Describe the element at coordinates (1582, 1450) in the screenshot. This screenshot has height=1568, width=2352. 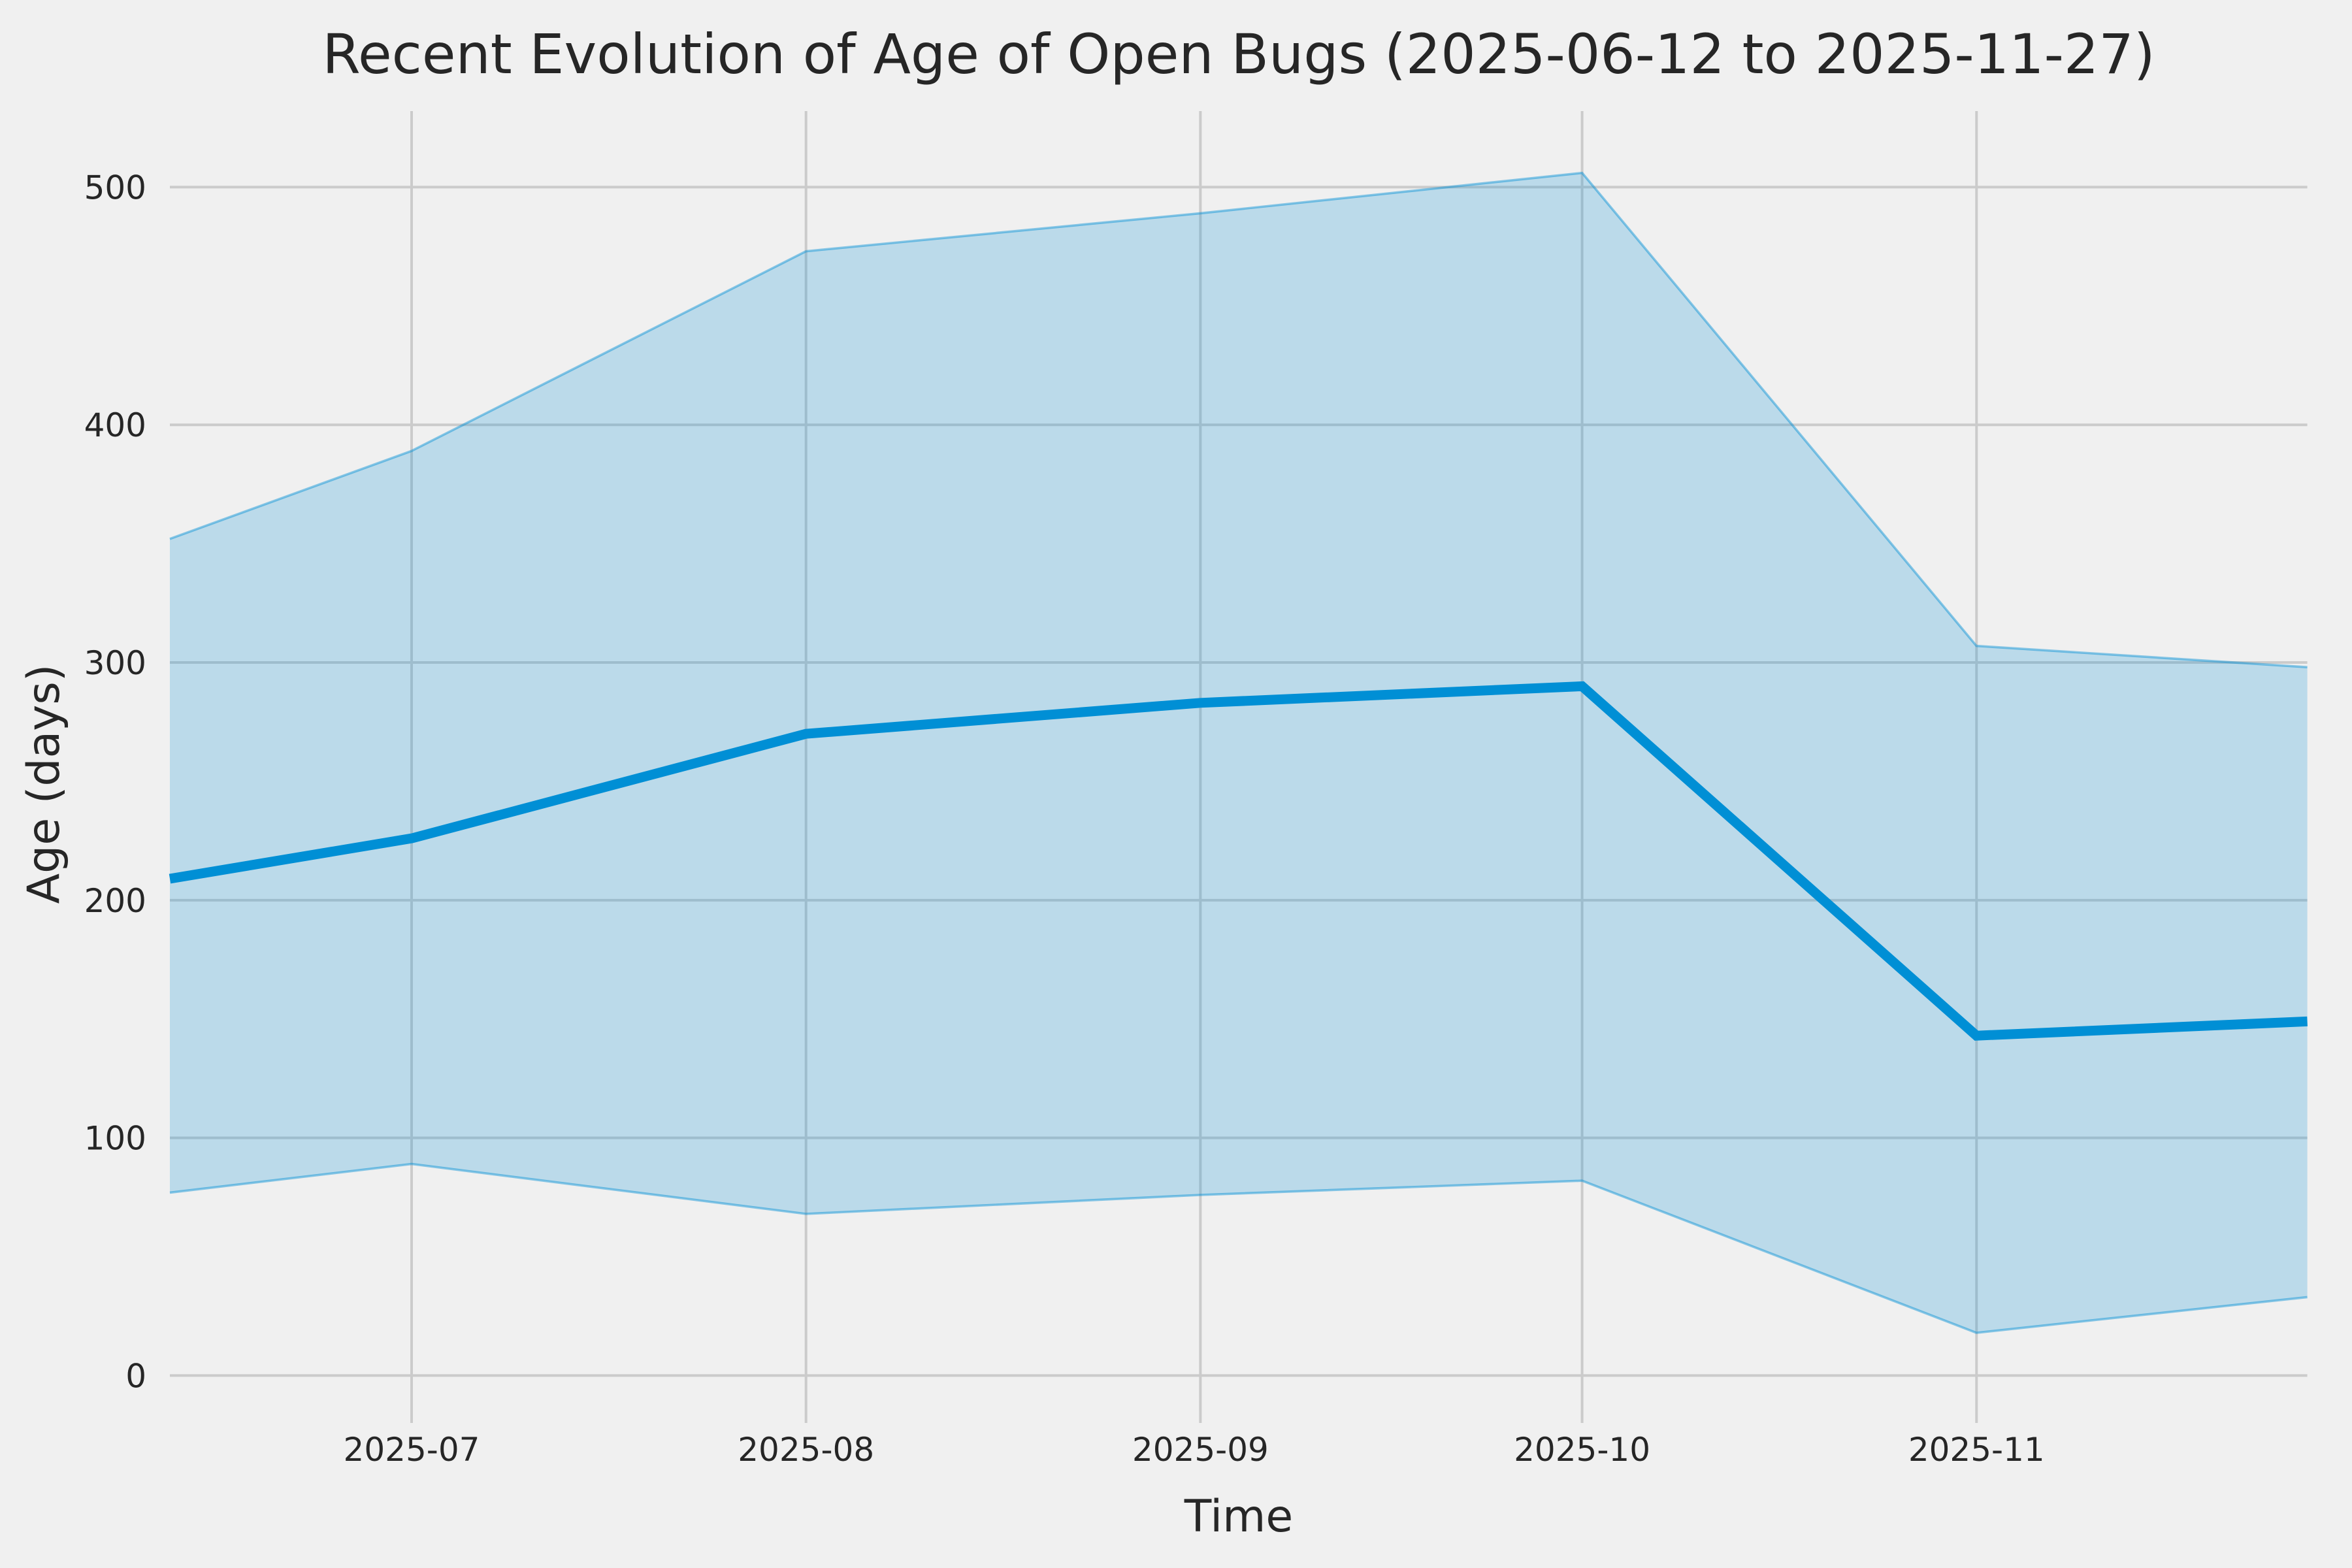
I see `x-tick-label: 2025-10` at that location.